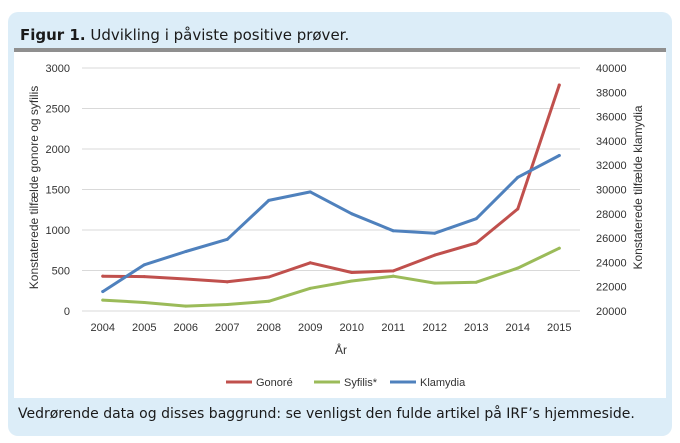  What do you see at coordinates (103, 328) in the screenshot?
I see `x-tick-label: 2004` at bounding box center [103, 328].